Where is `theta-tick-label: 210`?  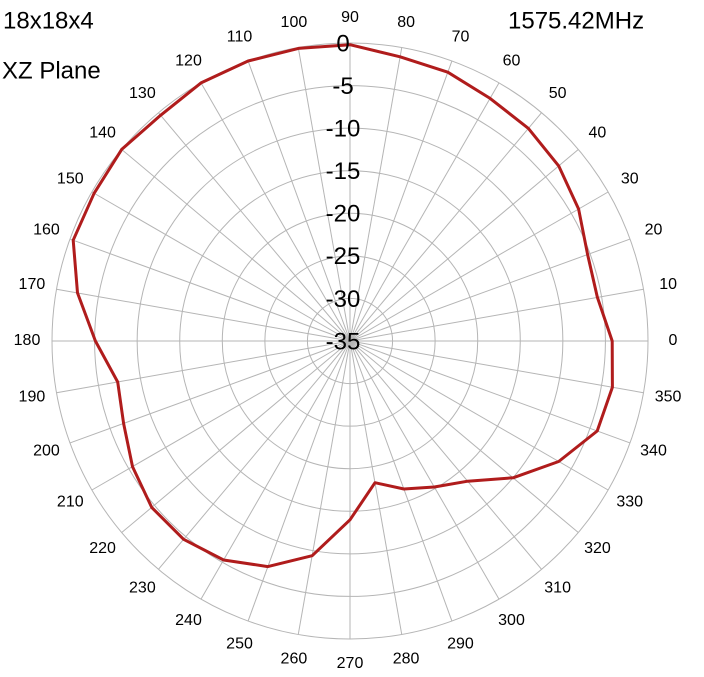
theta-tick-label: 210 is located at coordinates (70, 502).